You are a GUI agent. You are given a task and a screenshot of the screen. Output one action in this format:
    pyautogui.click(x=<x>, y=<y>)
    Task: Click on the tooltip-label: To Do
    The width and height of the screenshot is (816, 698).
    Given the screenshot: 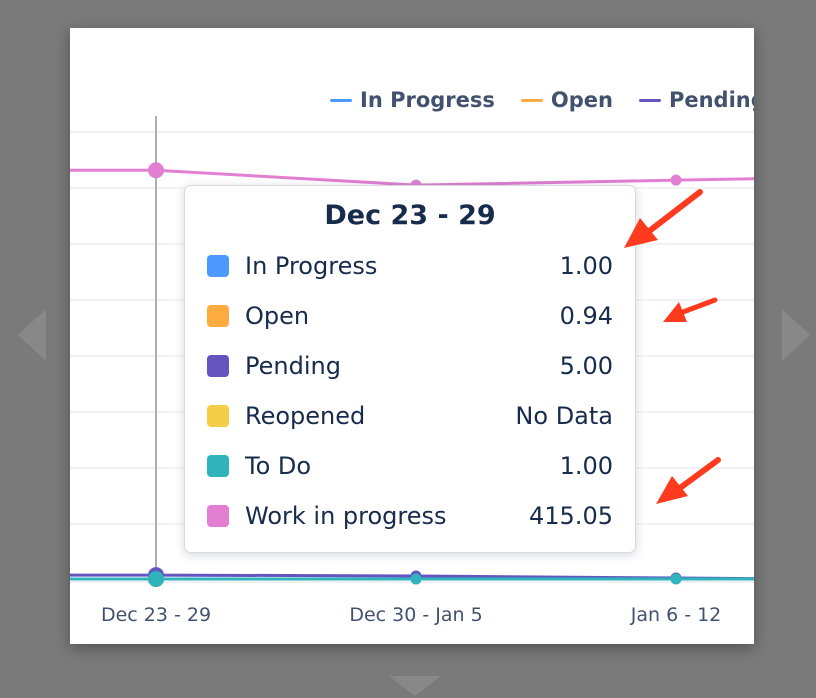 What is the action you would take?
    pyautogui.click(x=278, y=466)
    